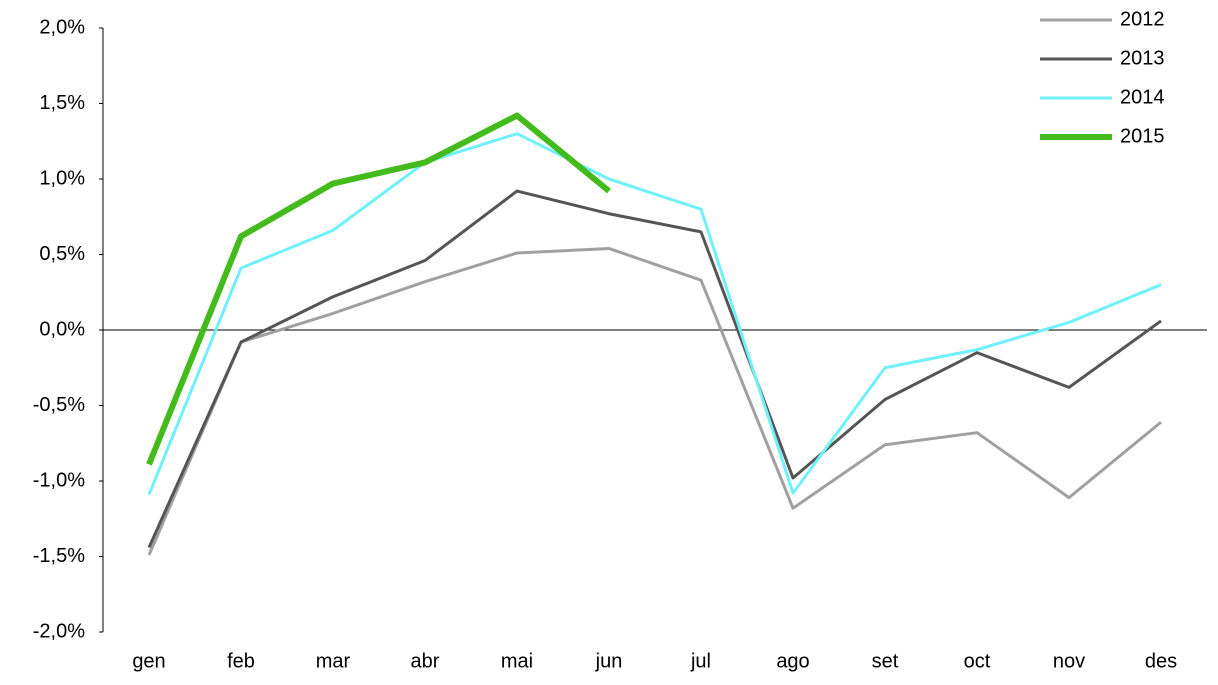 This screenshot has height=685, width=1218. What do you see at coordinates (59, 556) in the screenshot?
I see `y-tick-label: -1,5%` at bounding box center [59, 556].